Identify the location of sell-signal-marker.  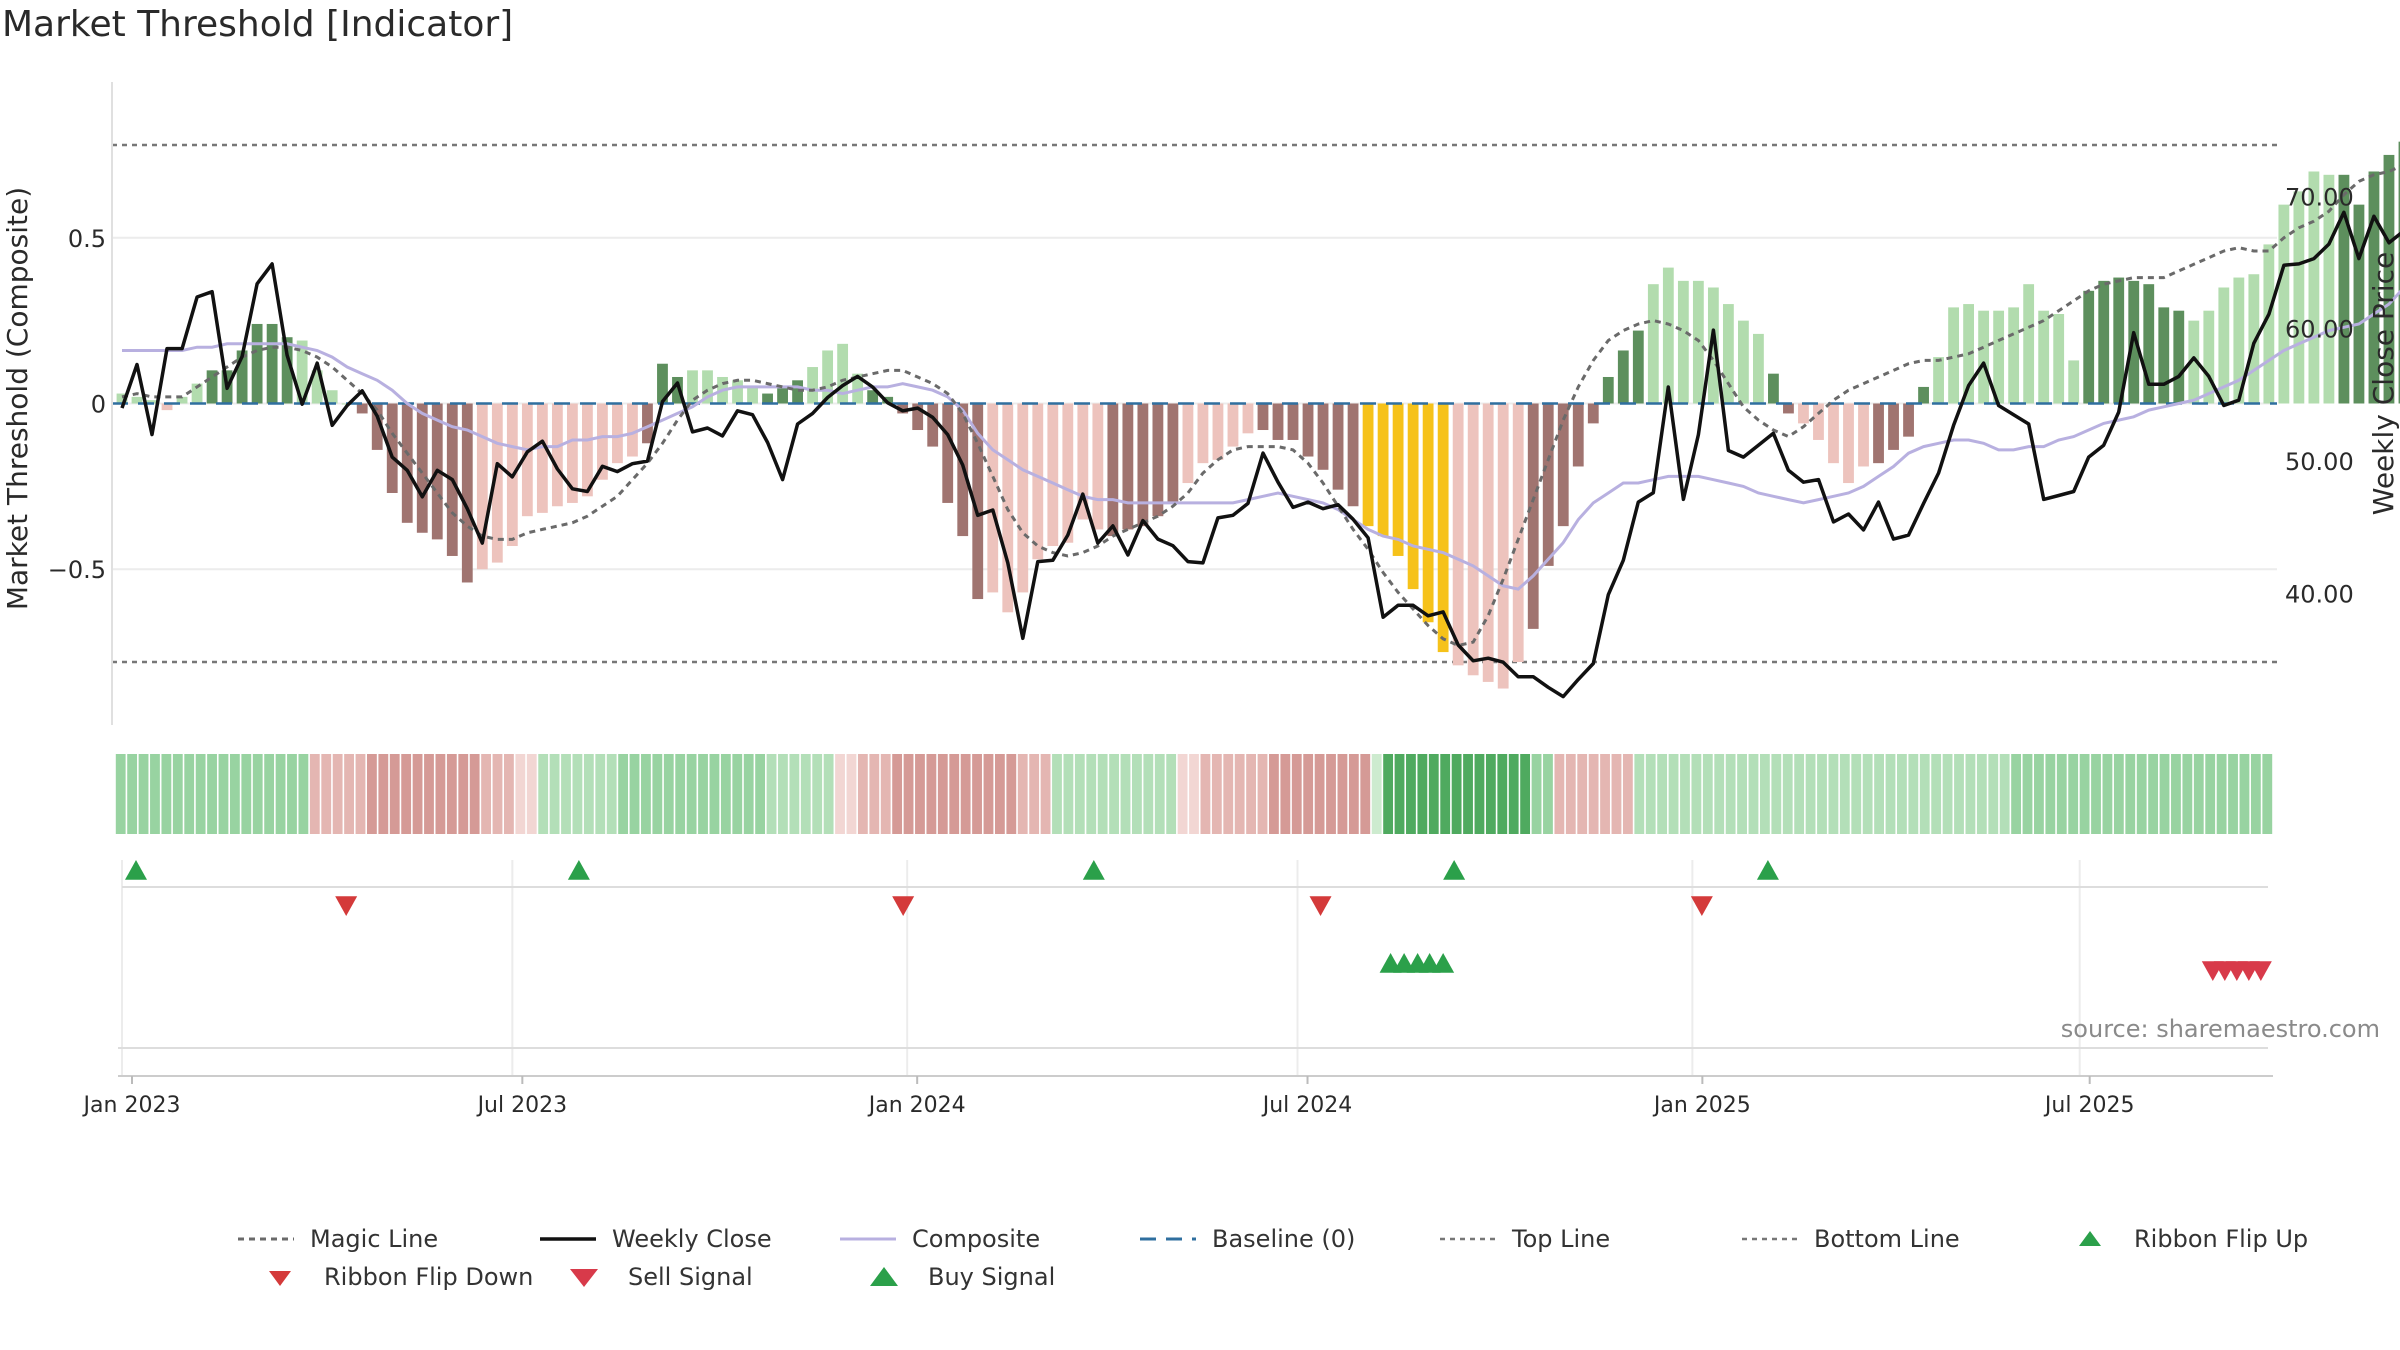
(2260, 971).